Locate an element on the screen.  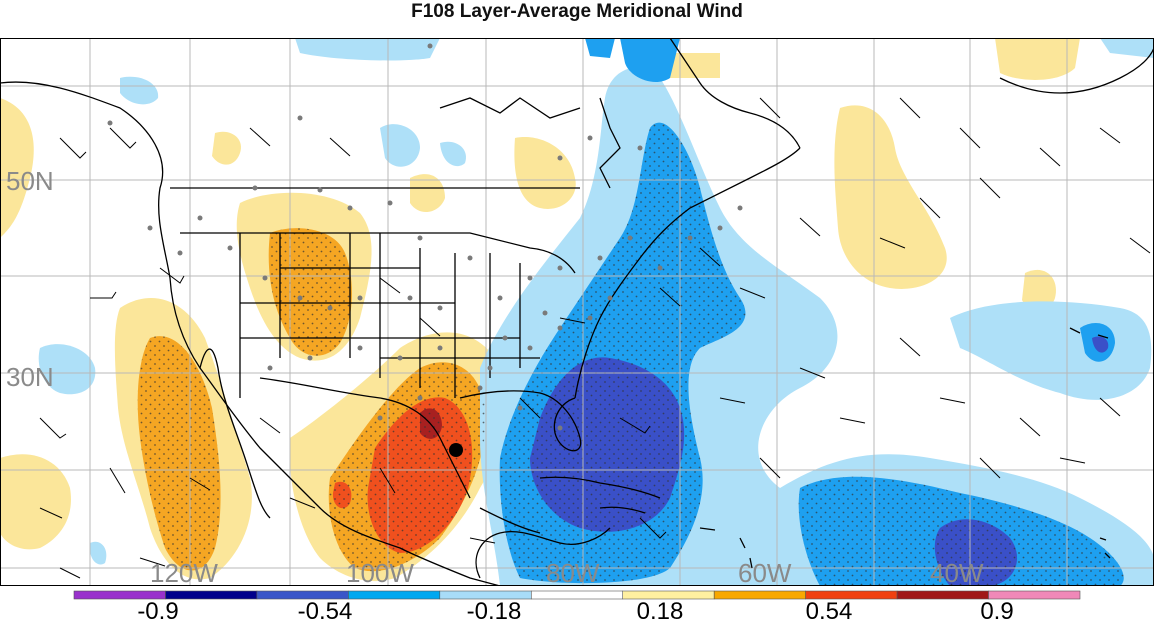
map-title: F108 Layer-Average Meridional Wind is located at coordinates (577, 11).